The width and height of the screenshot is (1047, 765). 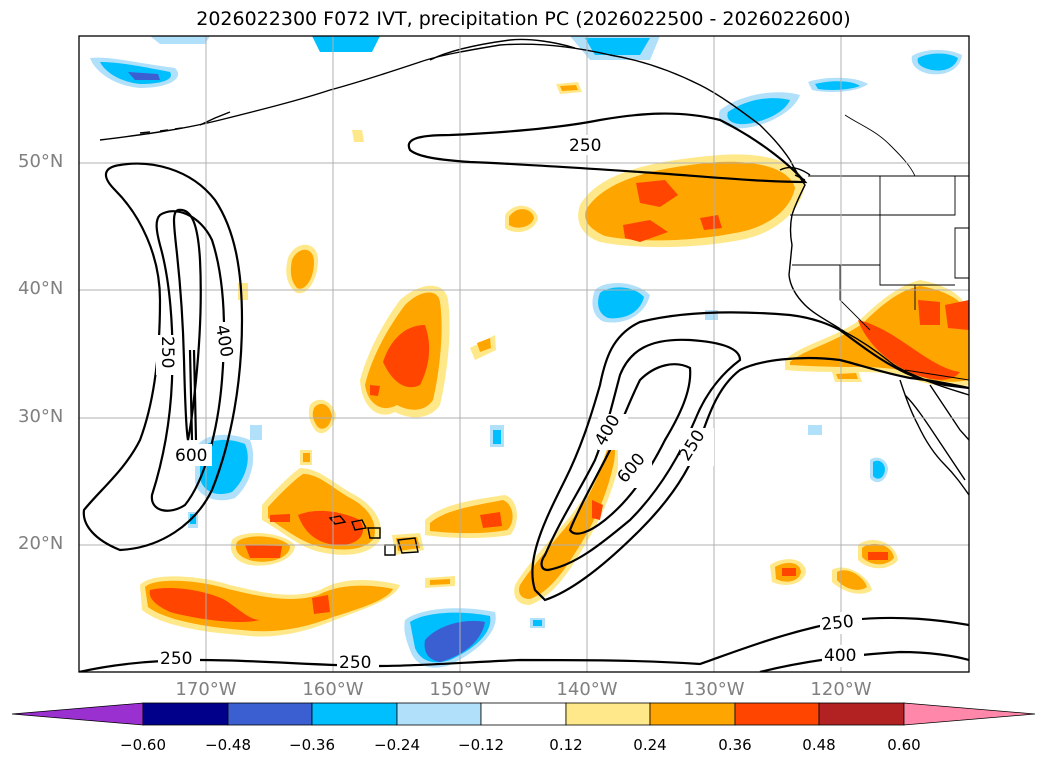 What do you see at coordinates (445, 102) in the screenshot?
I see `coastline-alaska` at bounding box center [445, 102].